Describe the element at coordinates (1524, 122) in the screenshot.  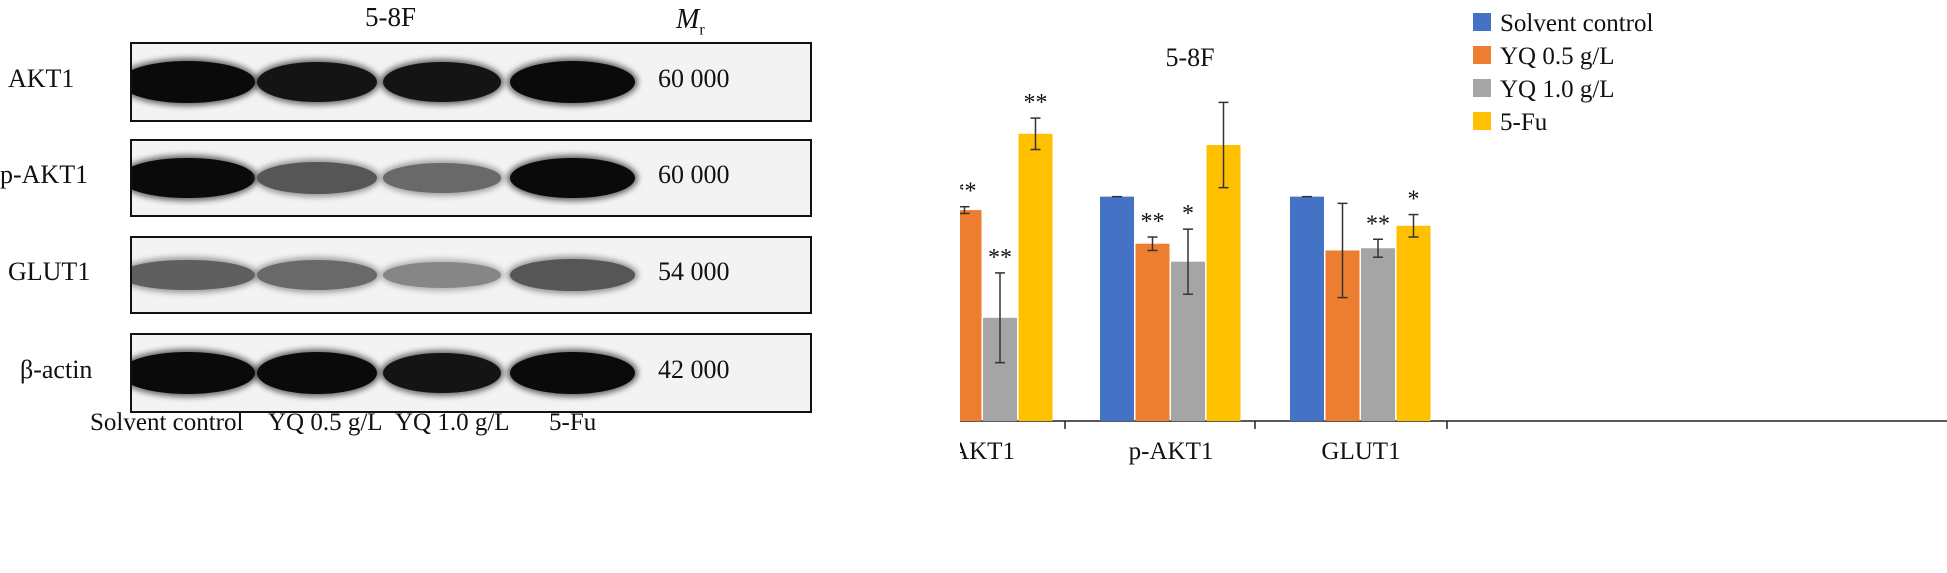
I see `legend-label: 5-Fu` at that location.